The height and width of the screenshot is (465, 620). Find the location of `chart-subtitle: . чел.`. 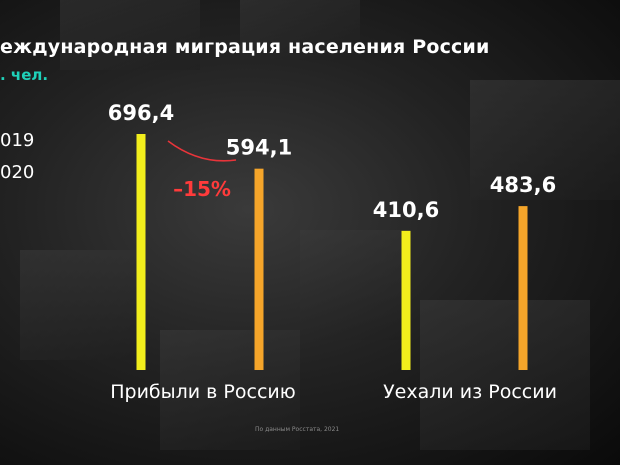

chart-subtitle: . чел. is located at coordinates (24, 75).